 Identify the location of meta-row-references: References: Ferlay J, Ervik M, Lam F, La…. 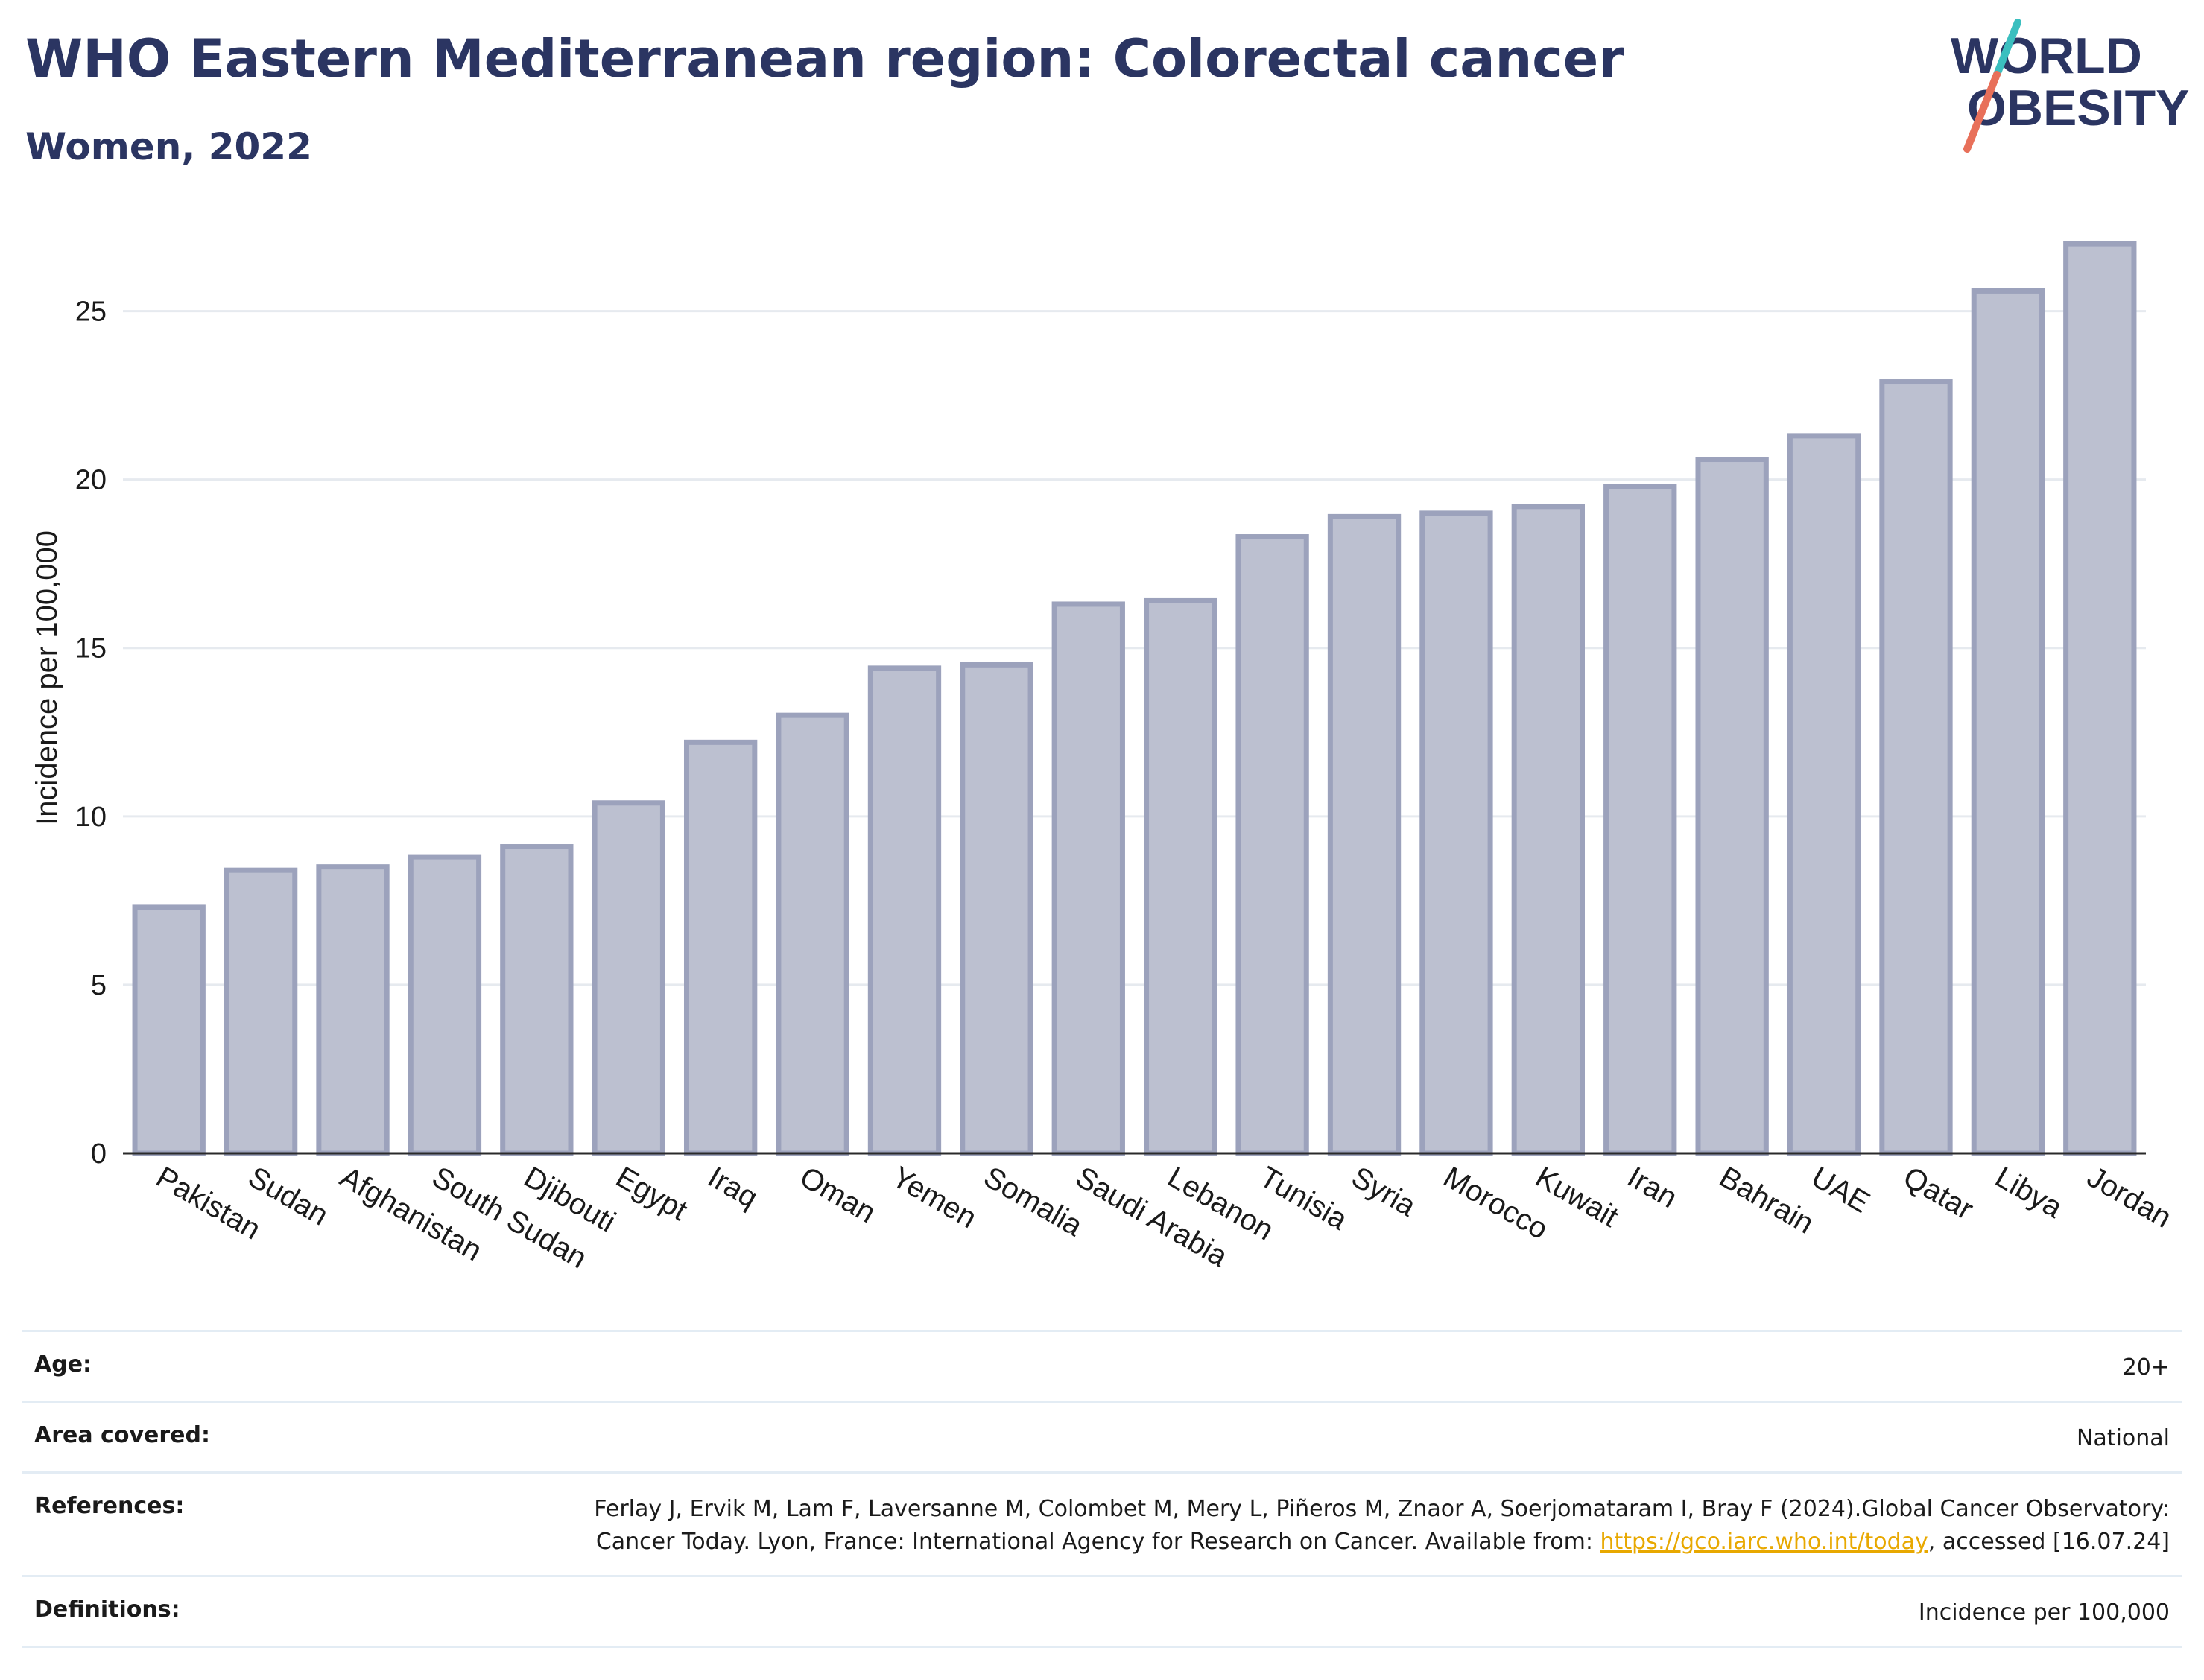
(1102, 1523).